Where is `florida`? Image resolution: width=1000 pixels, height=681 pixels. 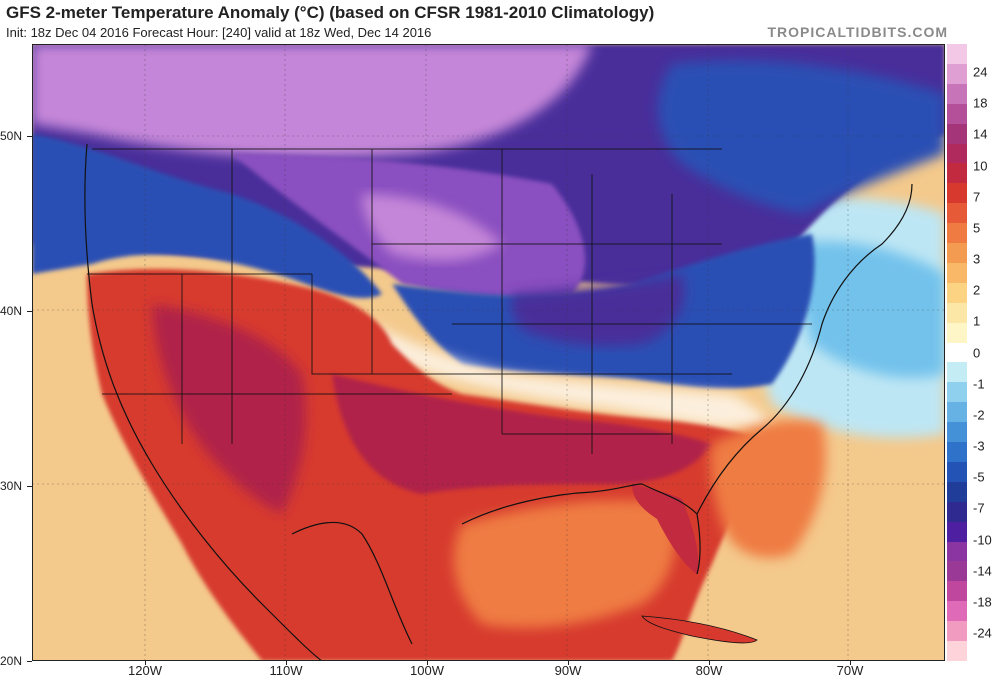 florida is located at coordinates (665, 529).